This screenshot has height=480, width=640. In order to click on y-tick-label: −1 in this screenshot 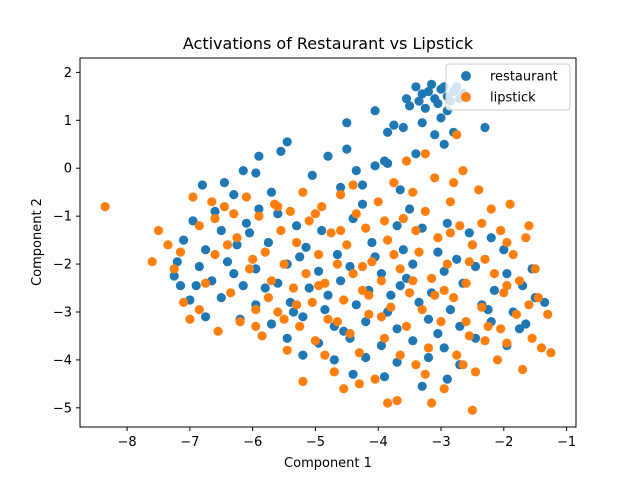, I will do `click(62, 217)`.